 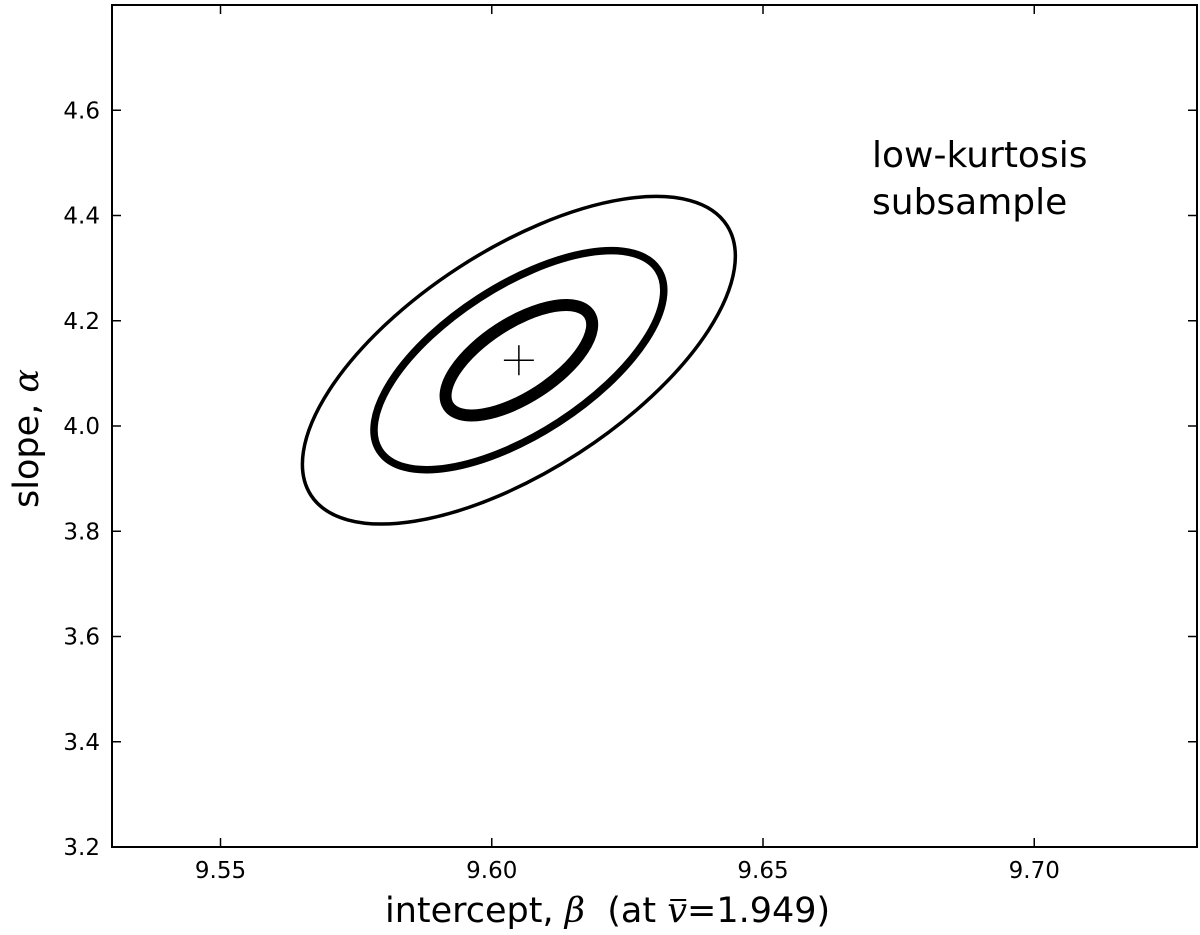 What do you see at coordinates (220, 871) in the screenshot?
I see `x-tick-label: 9.55` at bounding box center [220, 871].